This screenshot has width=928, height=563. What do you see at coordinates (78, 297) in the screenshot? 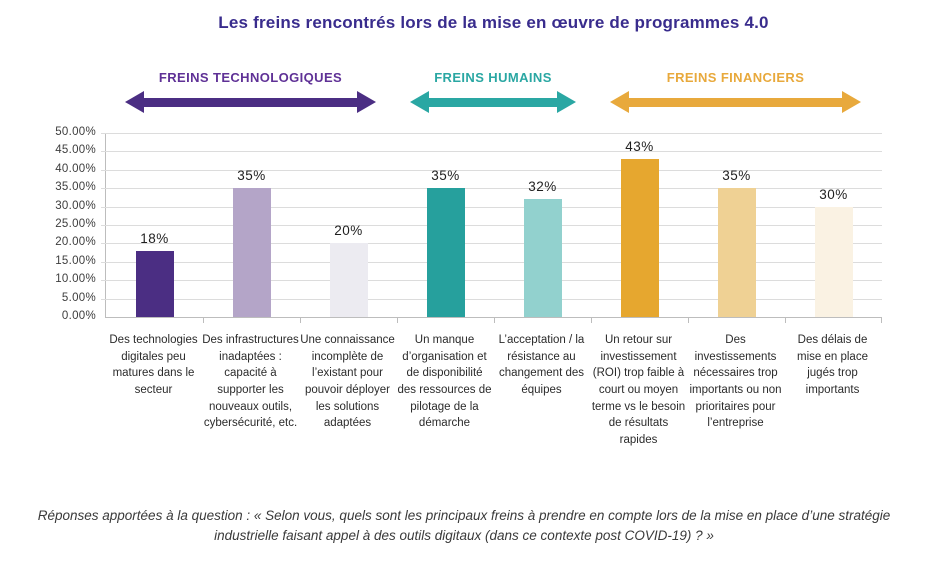
I see `y-tick-label: 5.00%` at bounding box center [78, 297].